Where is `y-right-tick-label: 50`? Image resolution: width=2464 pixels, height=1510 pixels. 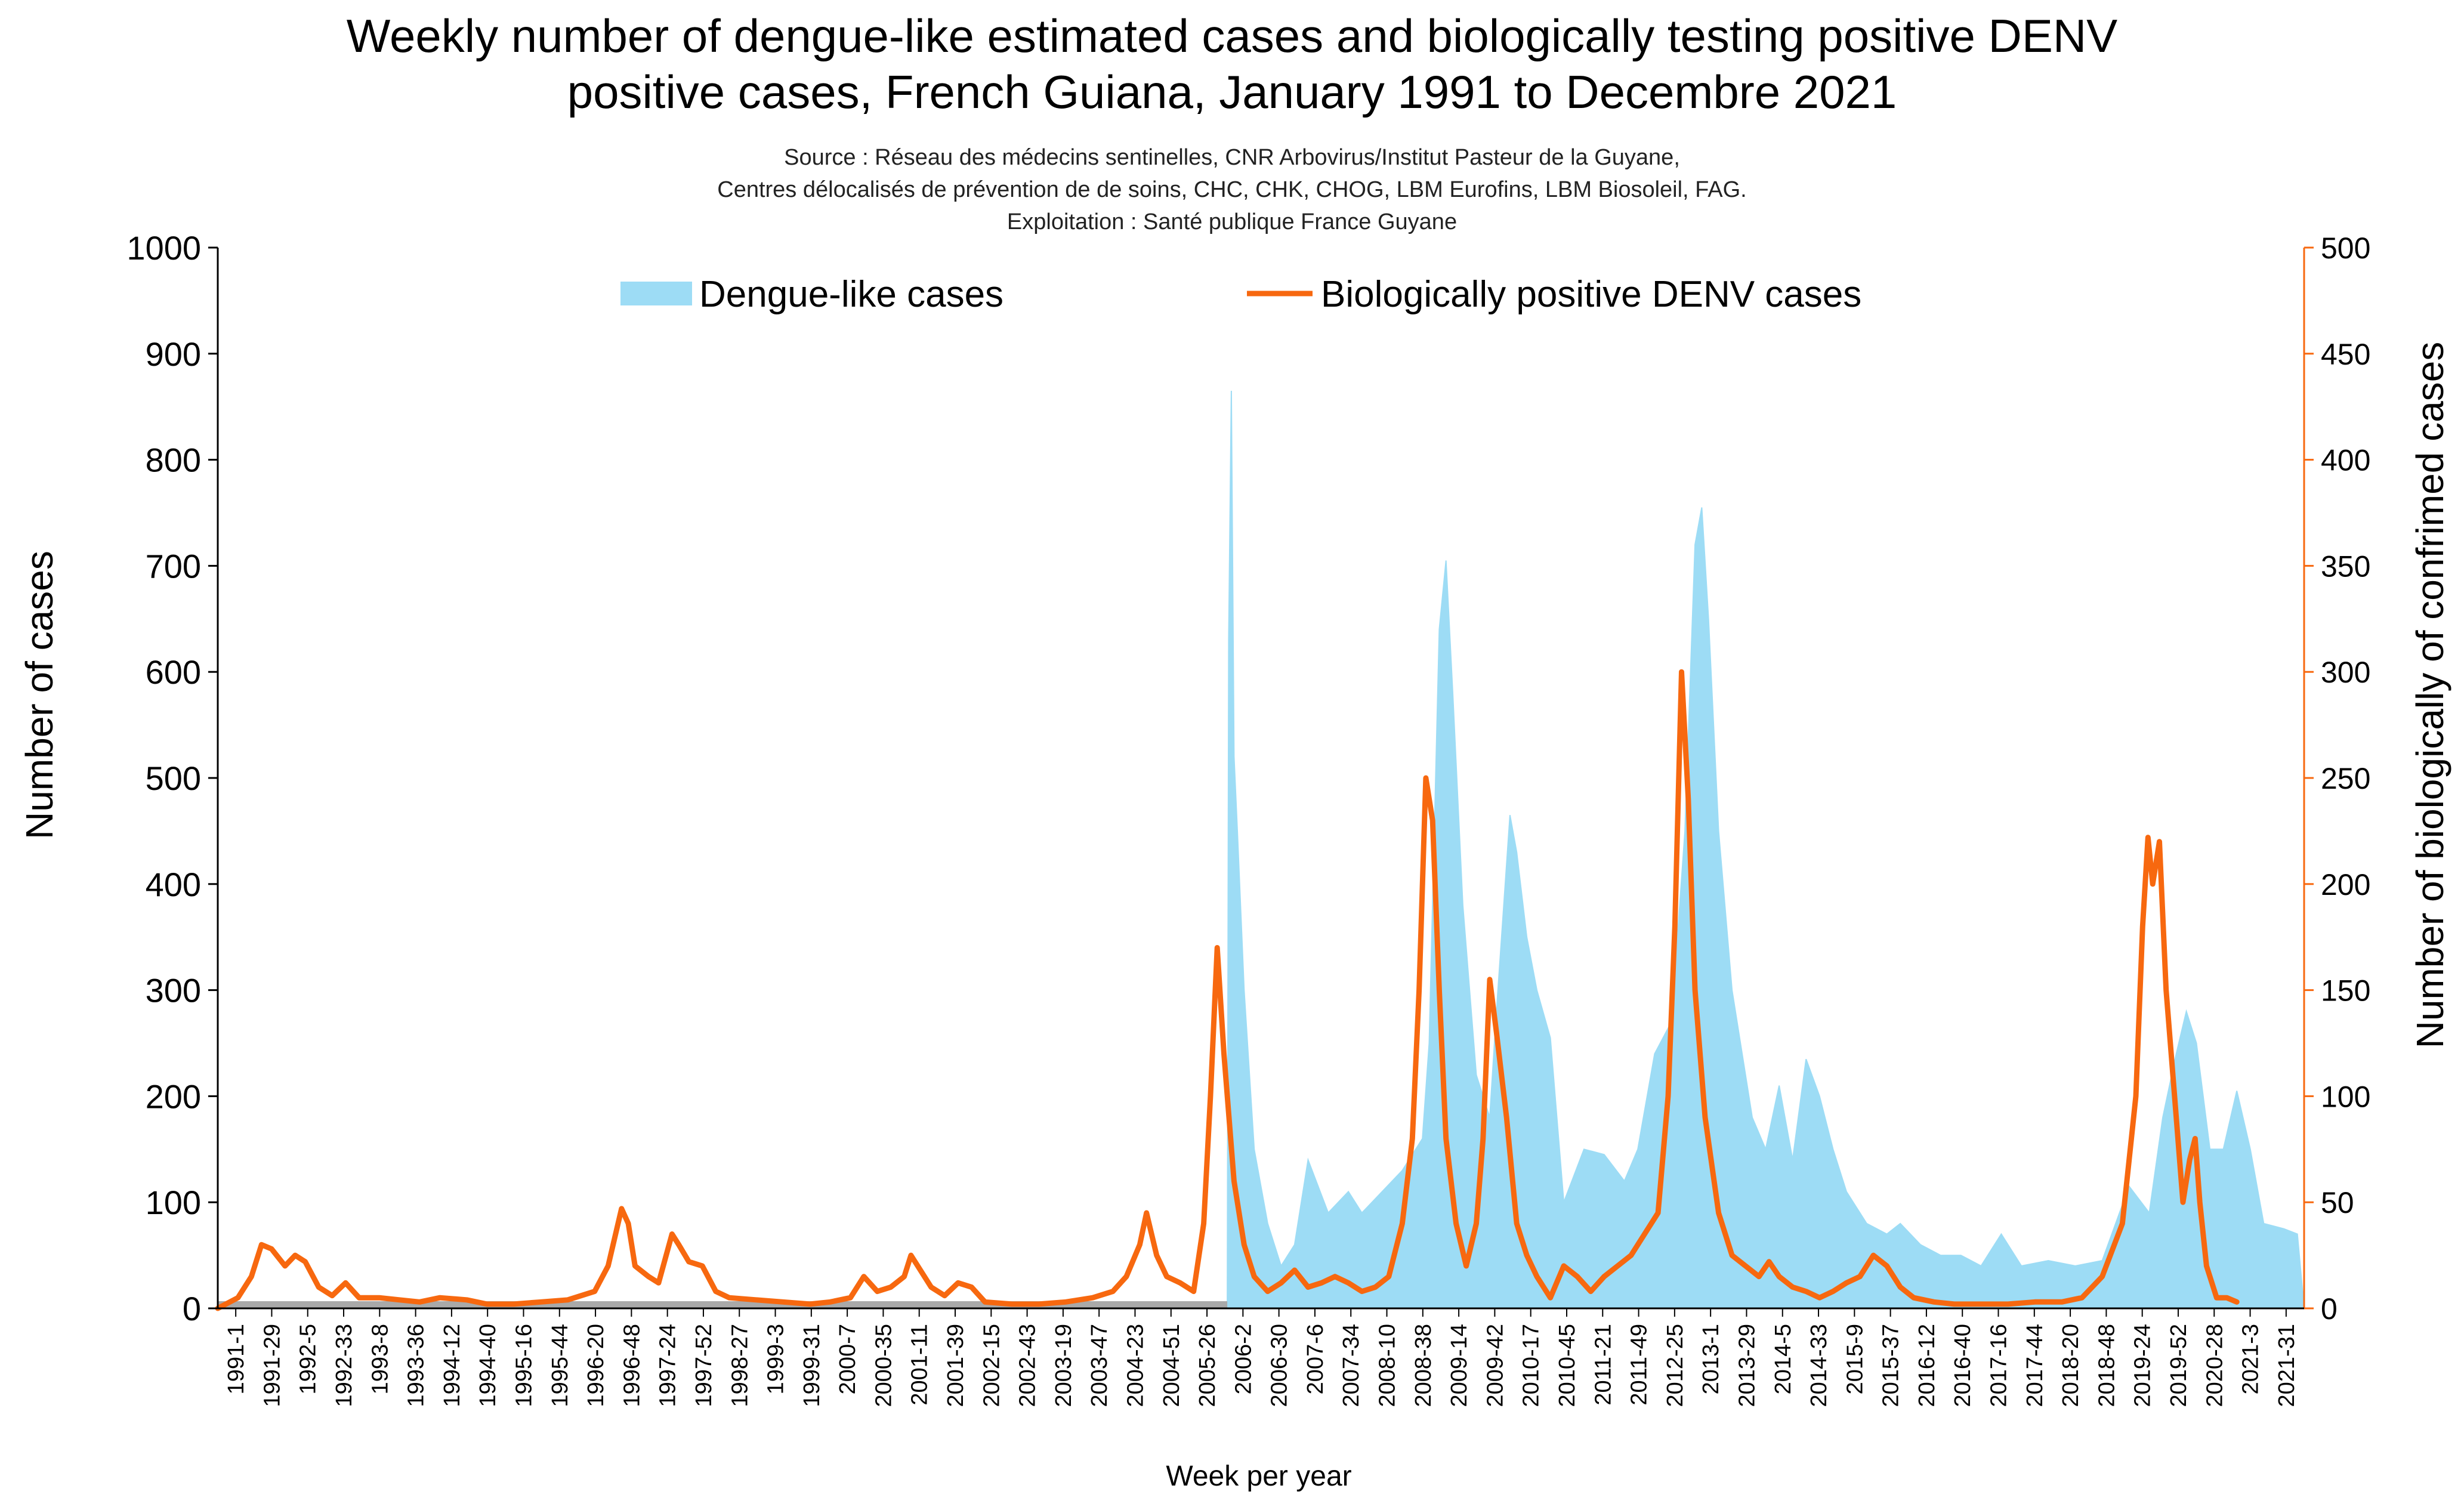
y-right-tick-label: 50 is located at coordinates (2337, 1202).